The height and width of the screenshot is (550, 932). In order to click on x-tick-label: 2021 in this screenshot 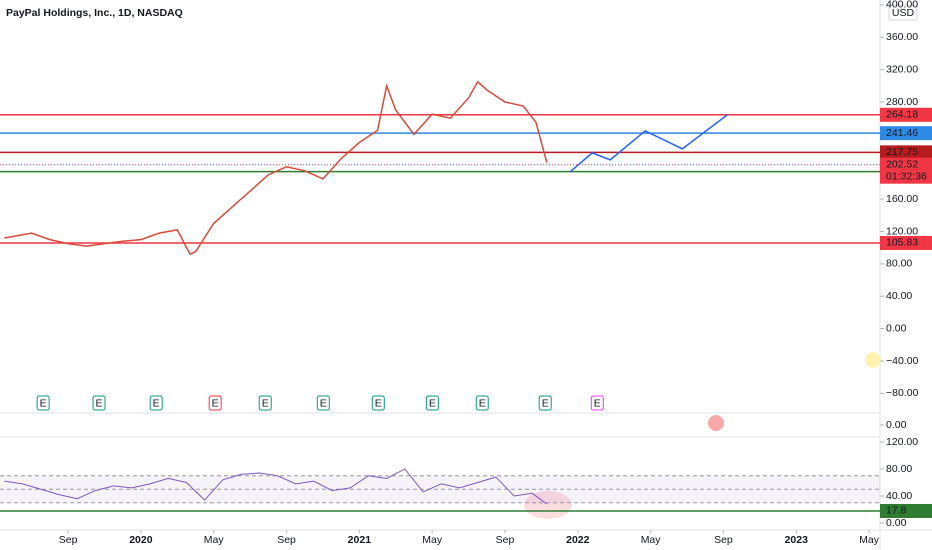, I will do `click(360, 540)`.